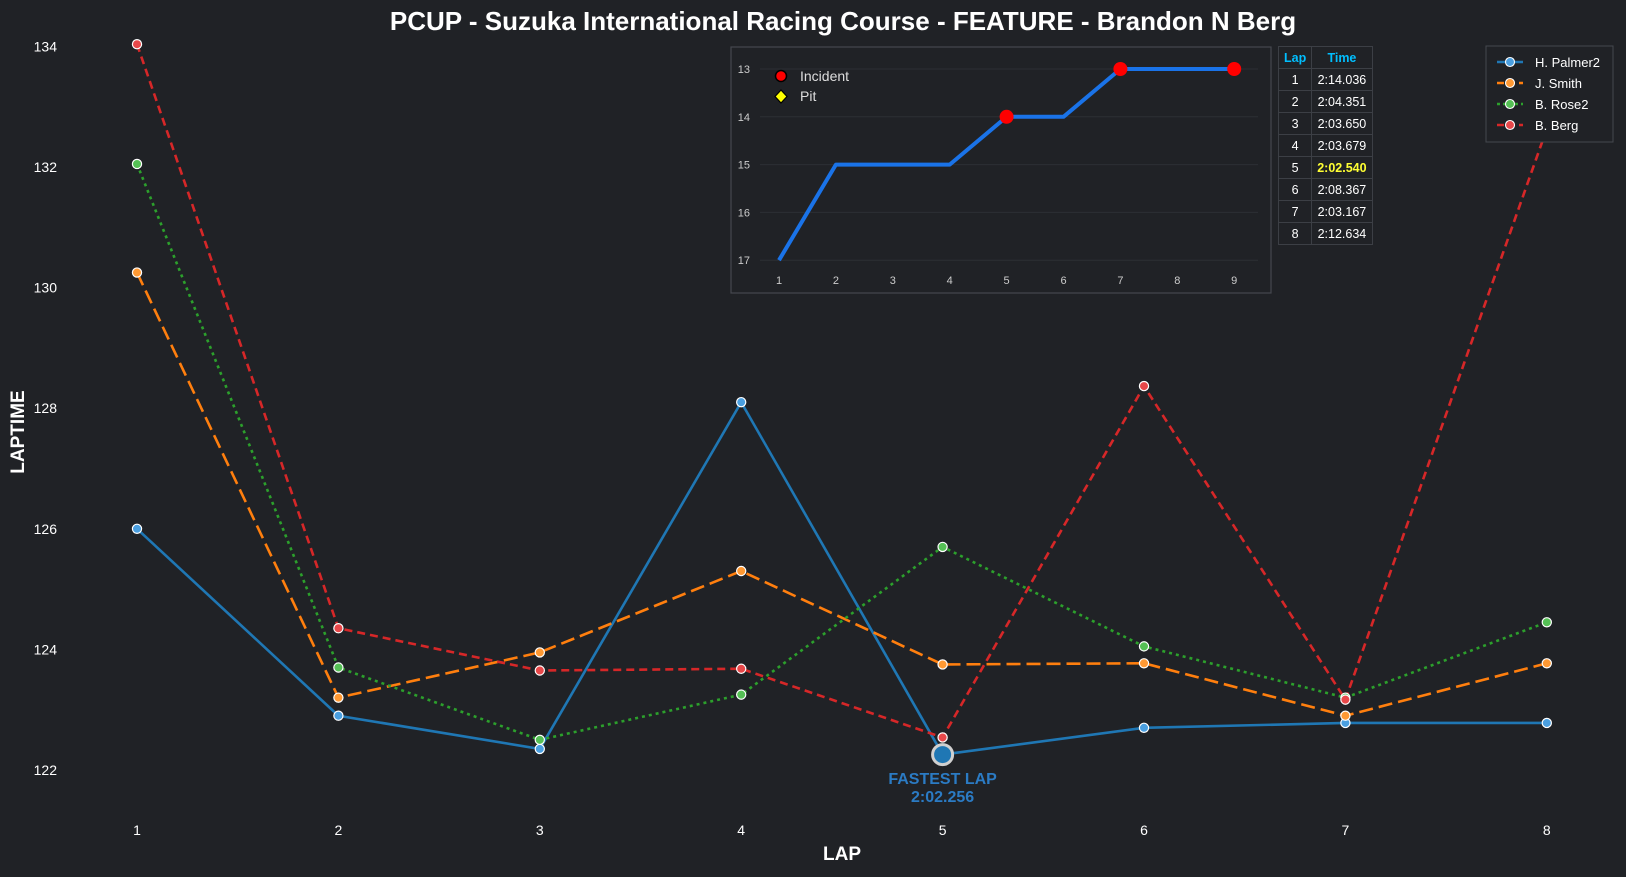 The image size is (1626, 877). What do you see at coordinates (1567, 62) in the screenshot?
I see `legend-label: H. Palmer2` at bounding box center [1567, 62].